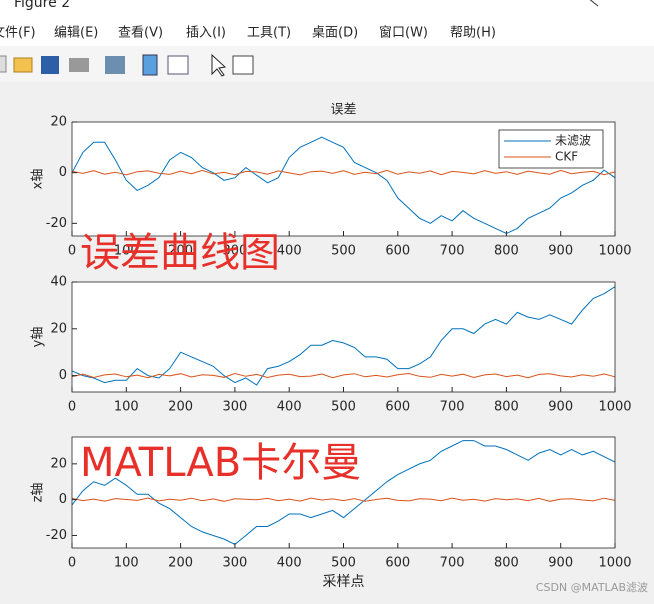 The height and width of the screenshot is (604, 654). I want to click on new-icon, so click(3, 64).